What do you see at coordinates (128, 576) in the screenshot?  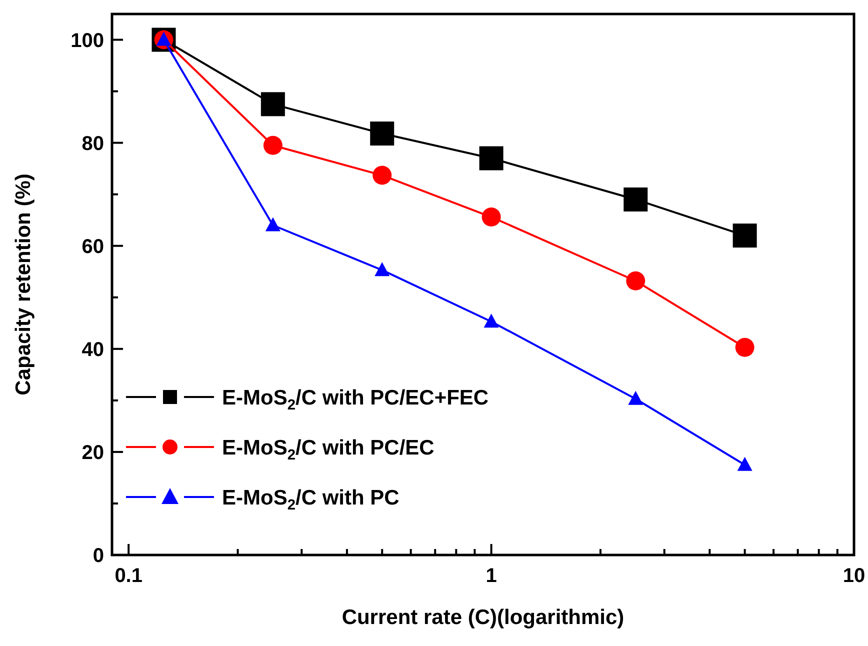 I see `x-tick-label: 0.1` at bounding box center [128, 576].